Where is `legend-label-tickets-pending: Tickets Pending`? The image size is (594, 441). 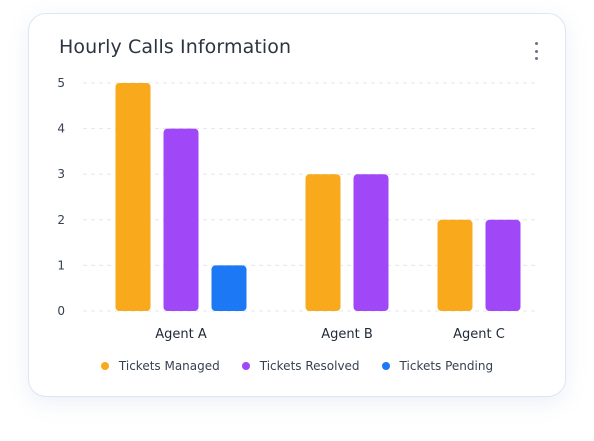
legend-label-tickets-pending: Tickets Pending is located at coordinates (446, 366).